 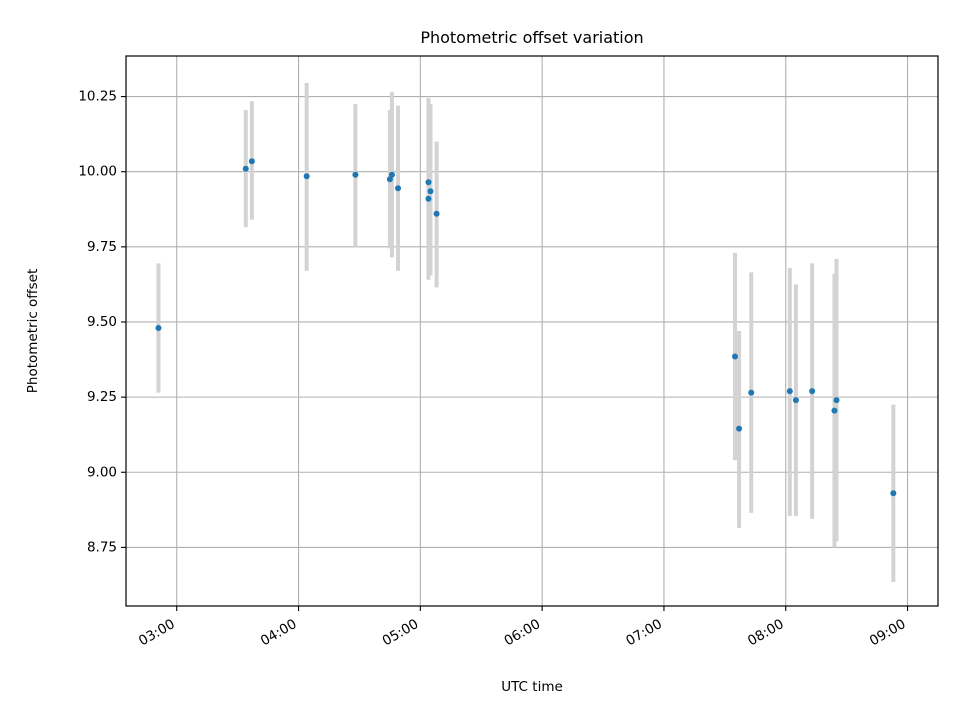 What do you see at coordinates (532, 687) in the screenshot?
I see `x-axis-label: UTC time` at bounding box center [532, 687].